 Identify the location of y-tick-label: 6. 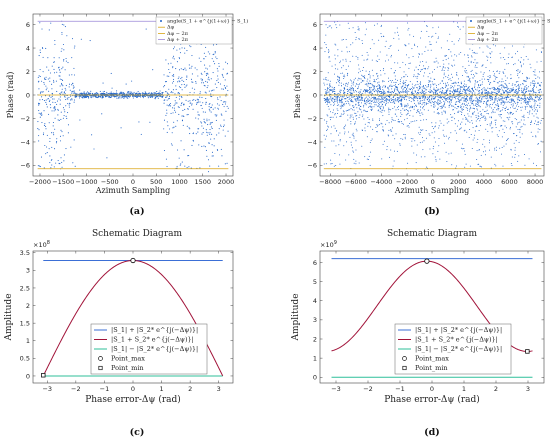
(315, 263).